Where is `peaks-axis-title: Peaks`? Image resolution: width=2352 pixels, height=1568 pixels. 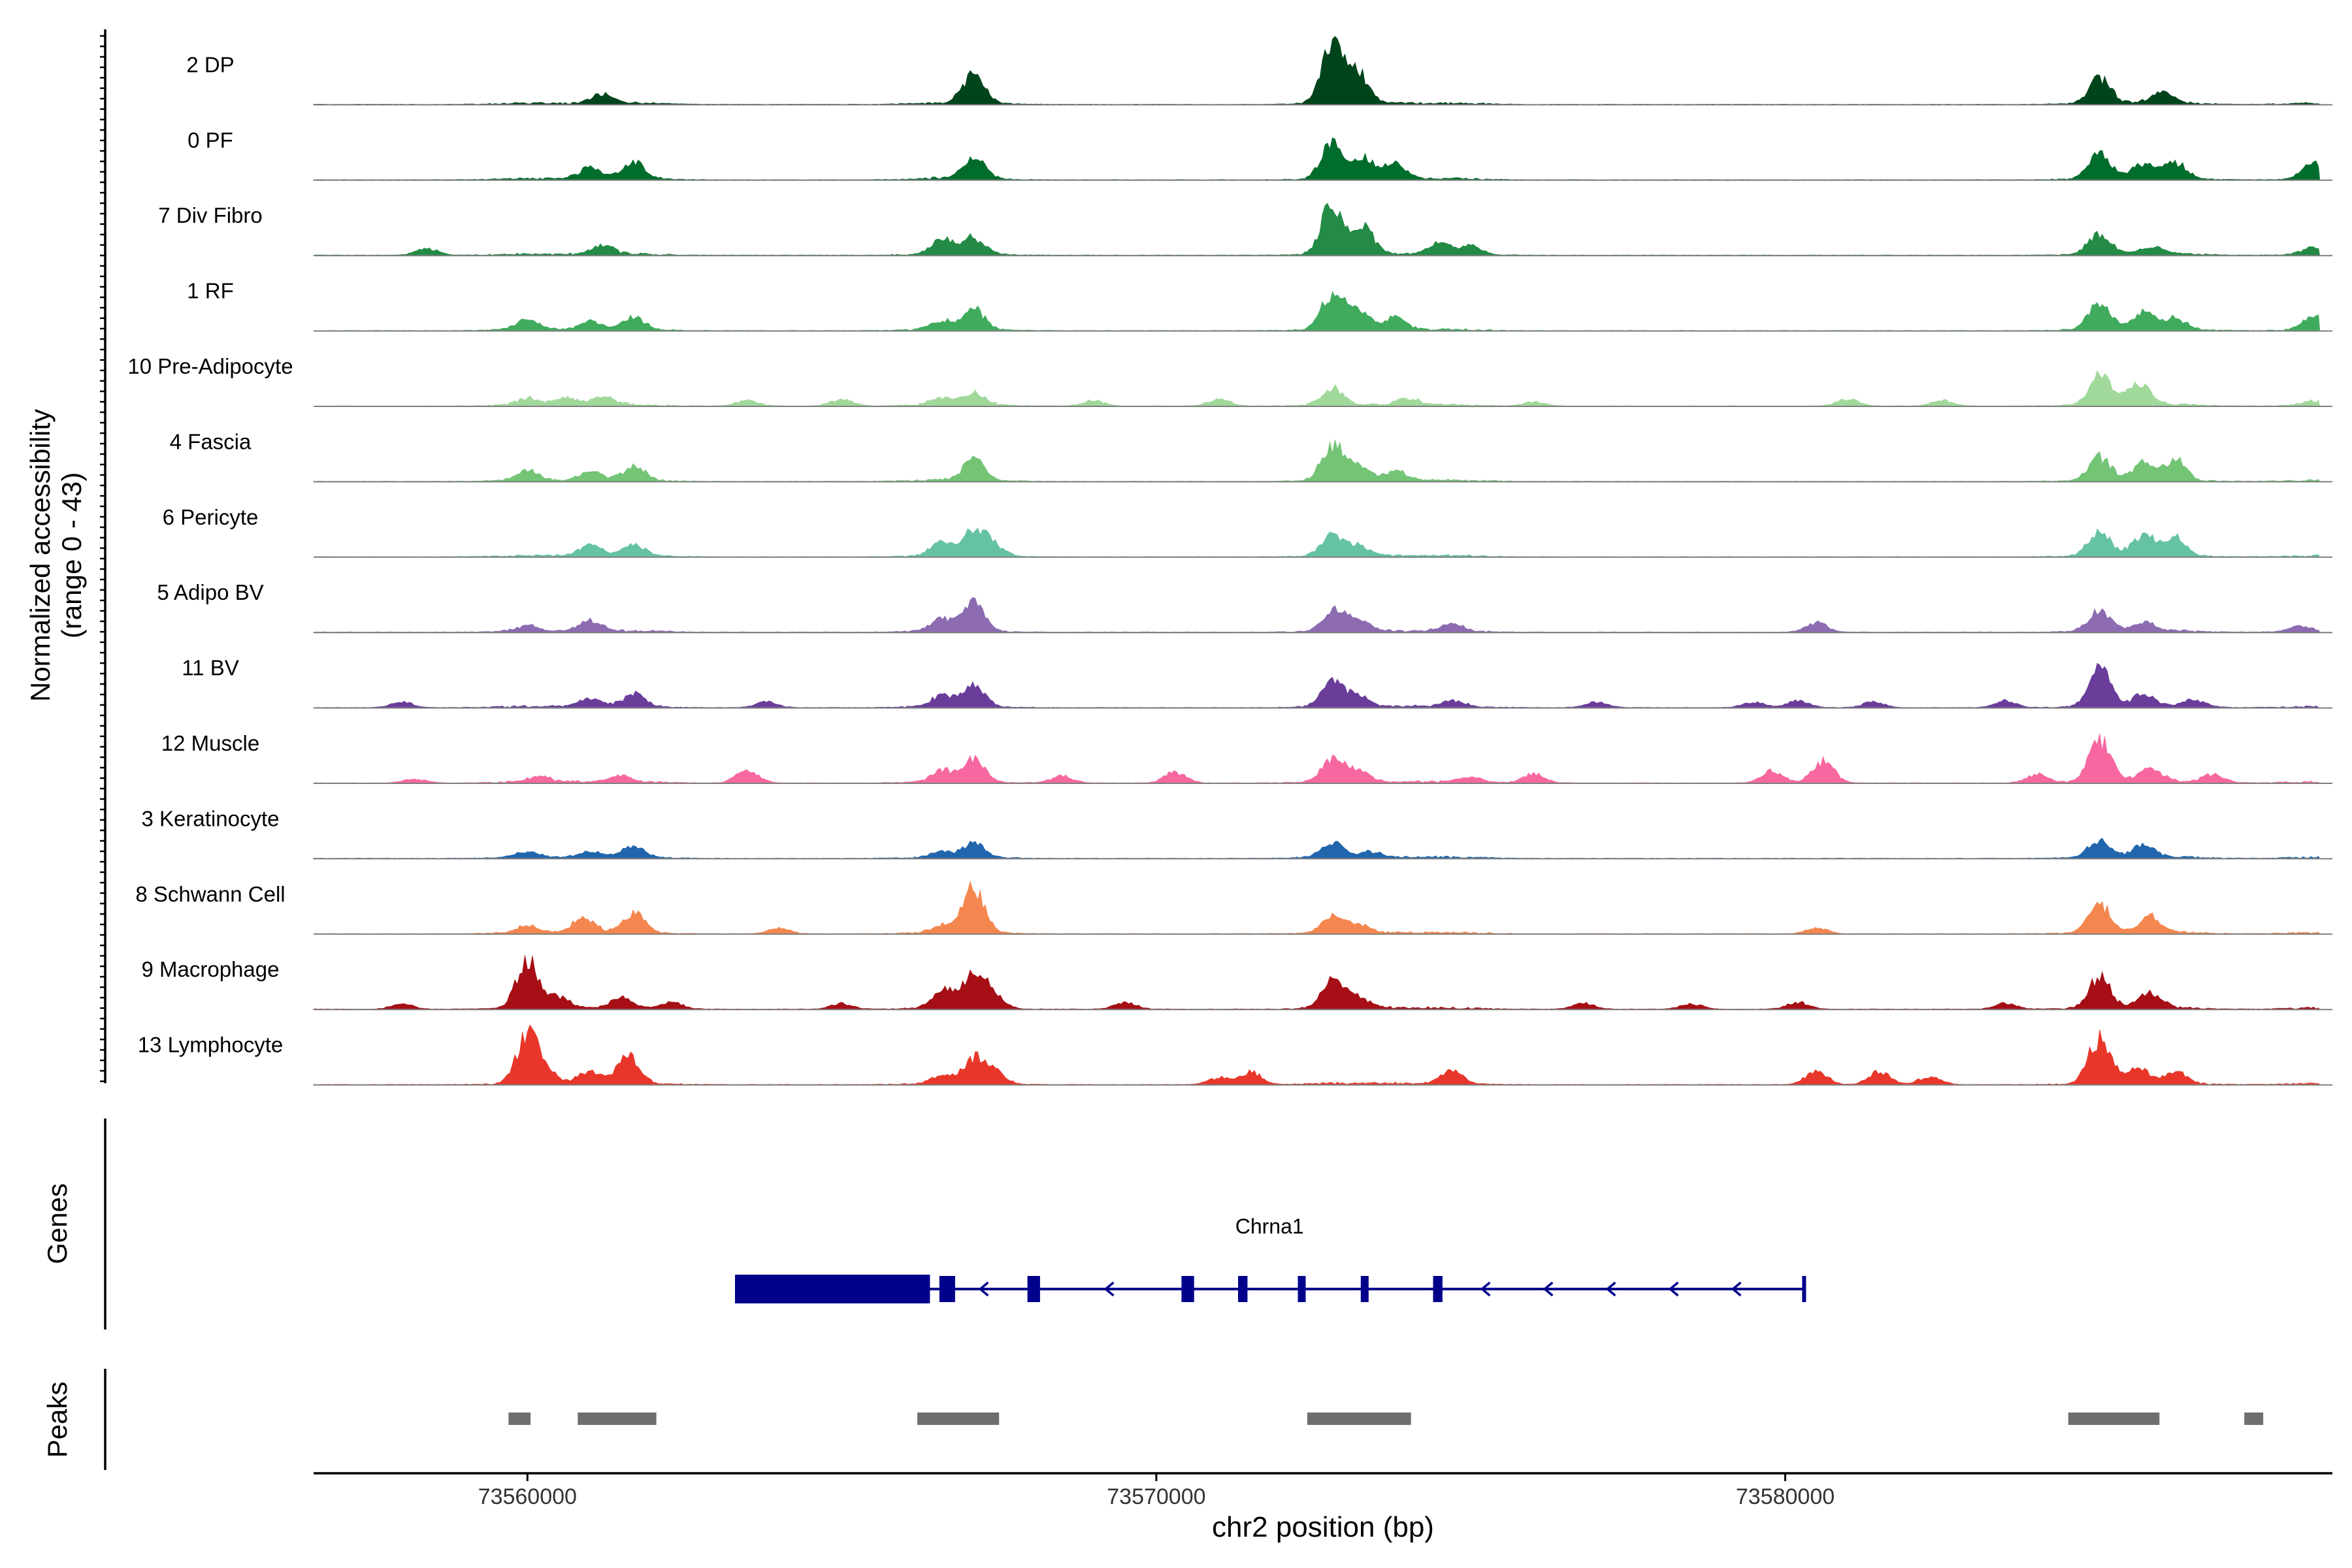
peaks-axis-title: Peaks is located at coordinates (57, 1420).